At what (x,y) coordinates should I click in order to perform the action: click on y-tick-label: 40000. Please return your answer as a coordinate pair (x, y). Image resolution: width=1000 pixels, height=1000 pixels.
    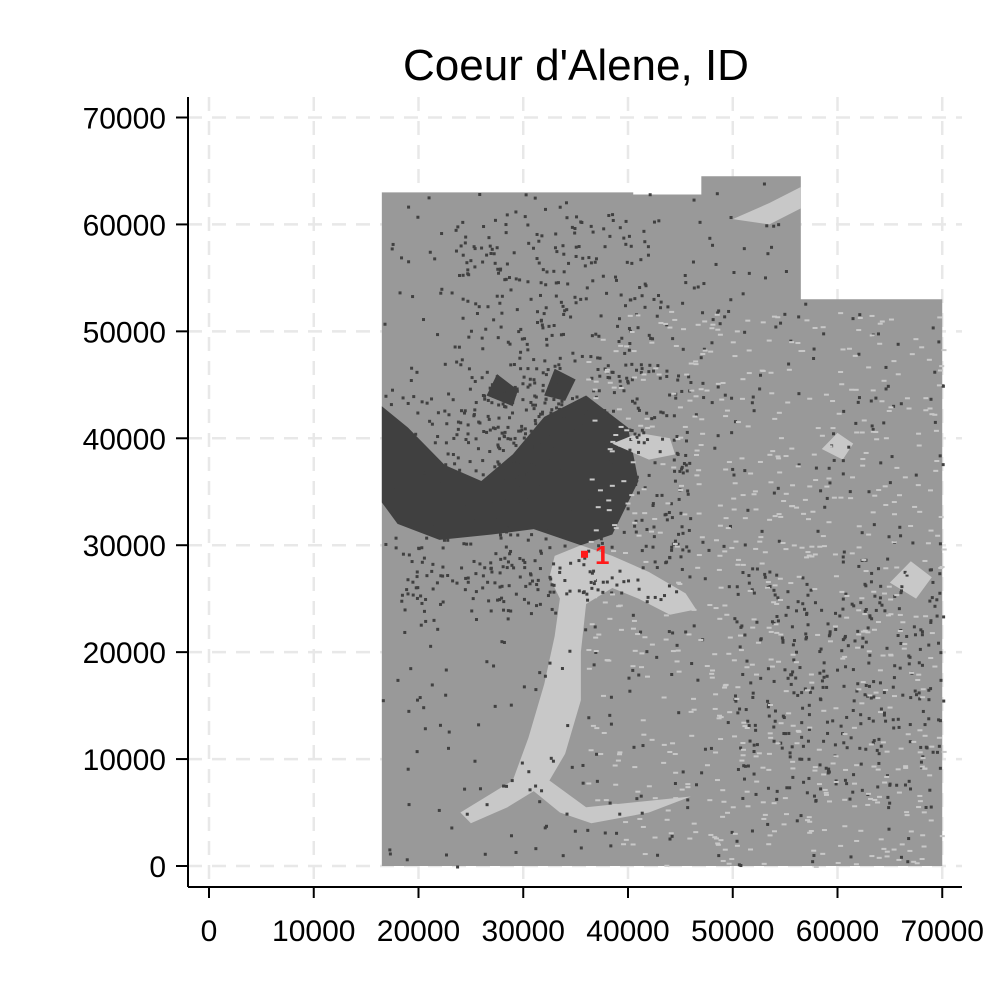
    Looking at the image, I should click on (124, 439).